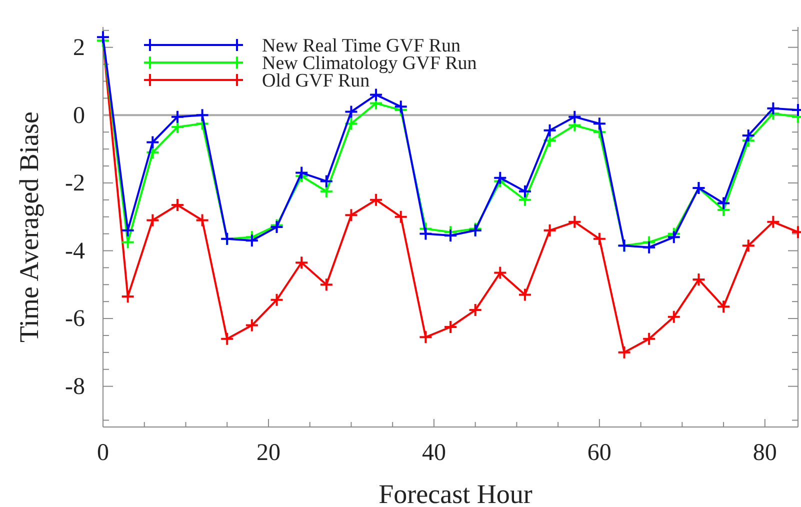  What do you see at coordinates (764, 453) in the screenshot?
I see `x-tick-label: 80` at bounding box center [764, 453].